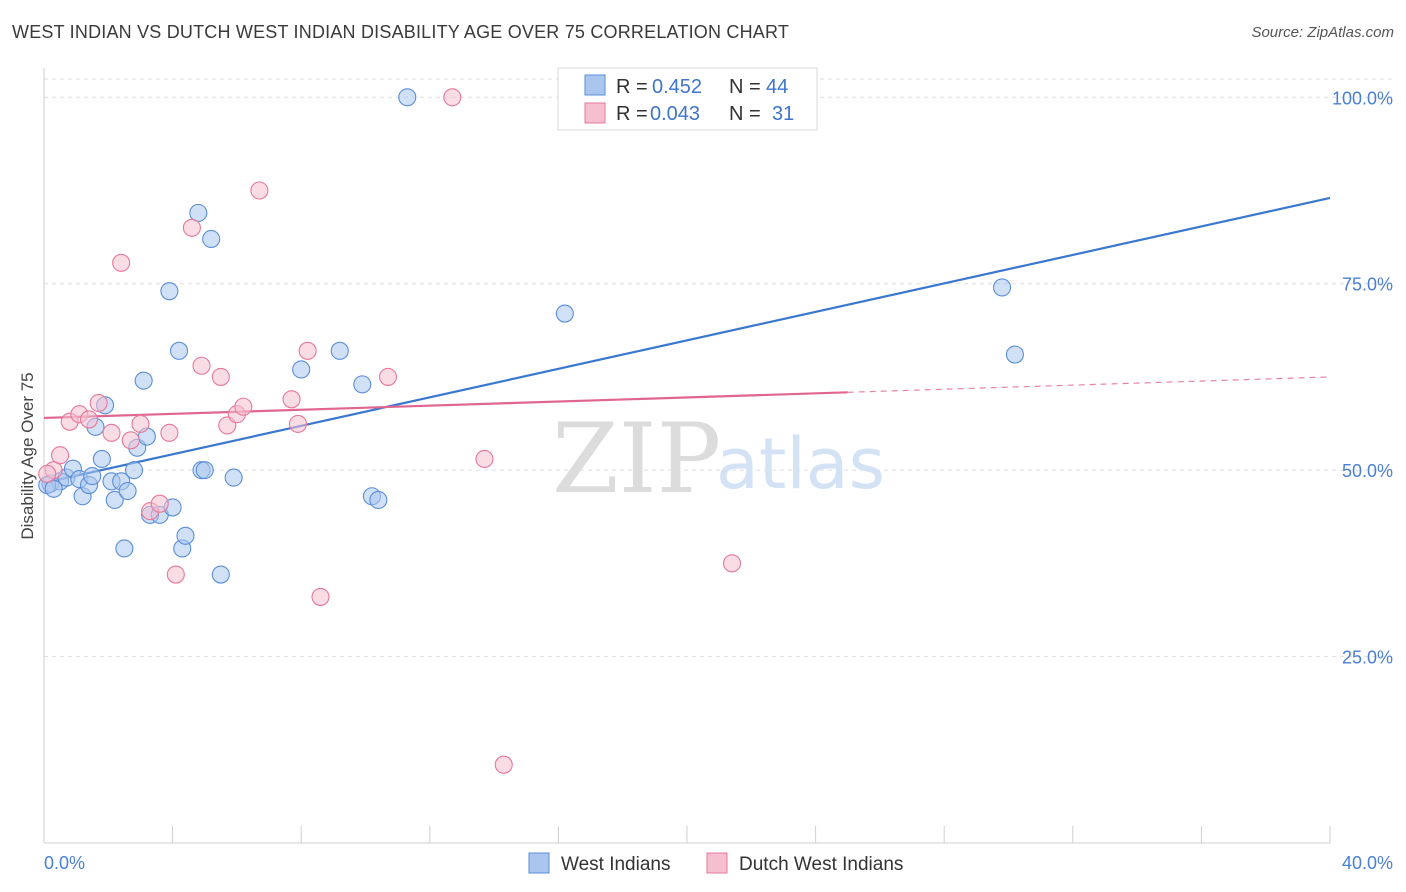  Describe the element at coordinates (1367, 285) in the screenshot. I see `y-tick-label: 75.0%` at that location.